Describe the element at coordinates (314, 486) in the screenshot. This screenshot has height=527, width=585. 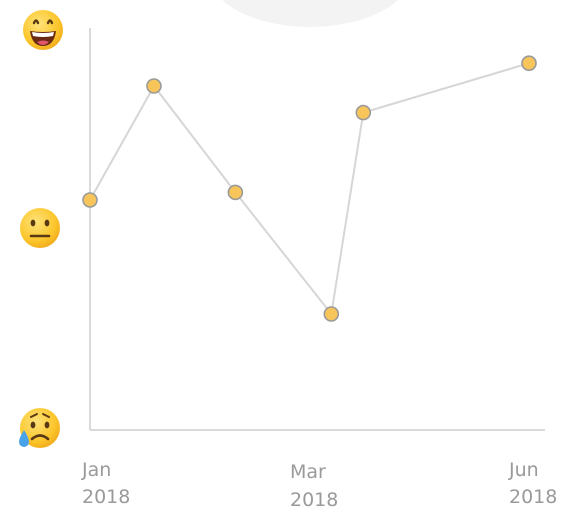
I see `x-tick-mar: Mar 2018` at that location.